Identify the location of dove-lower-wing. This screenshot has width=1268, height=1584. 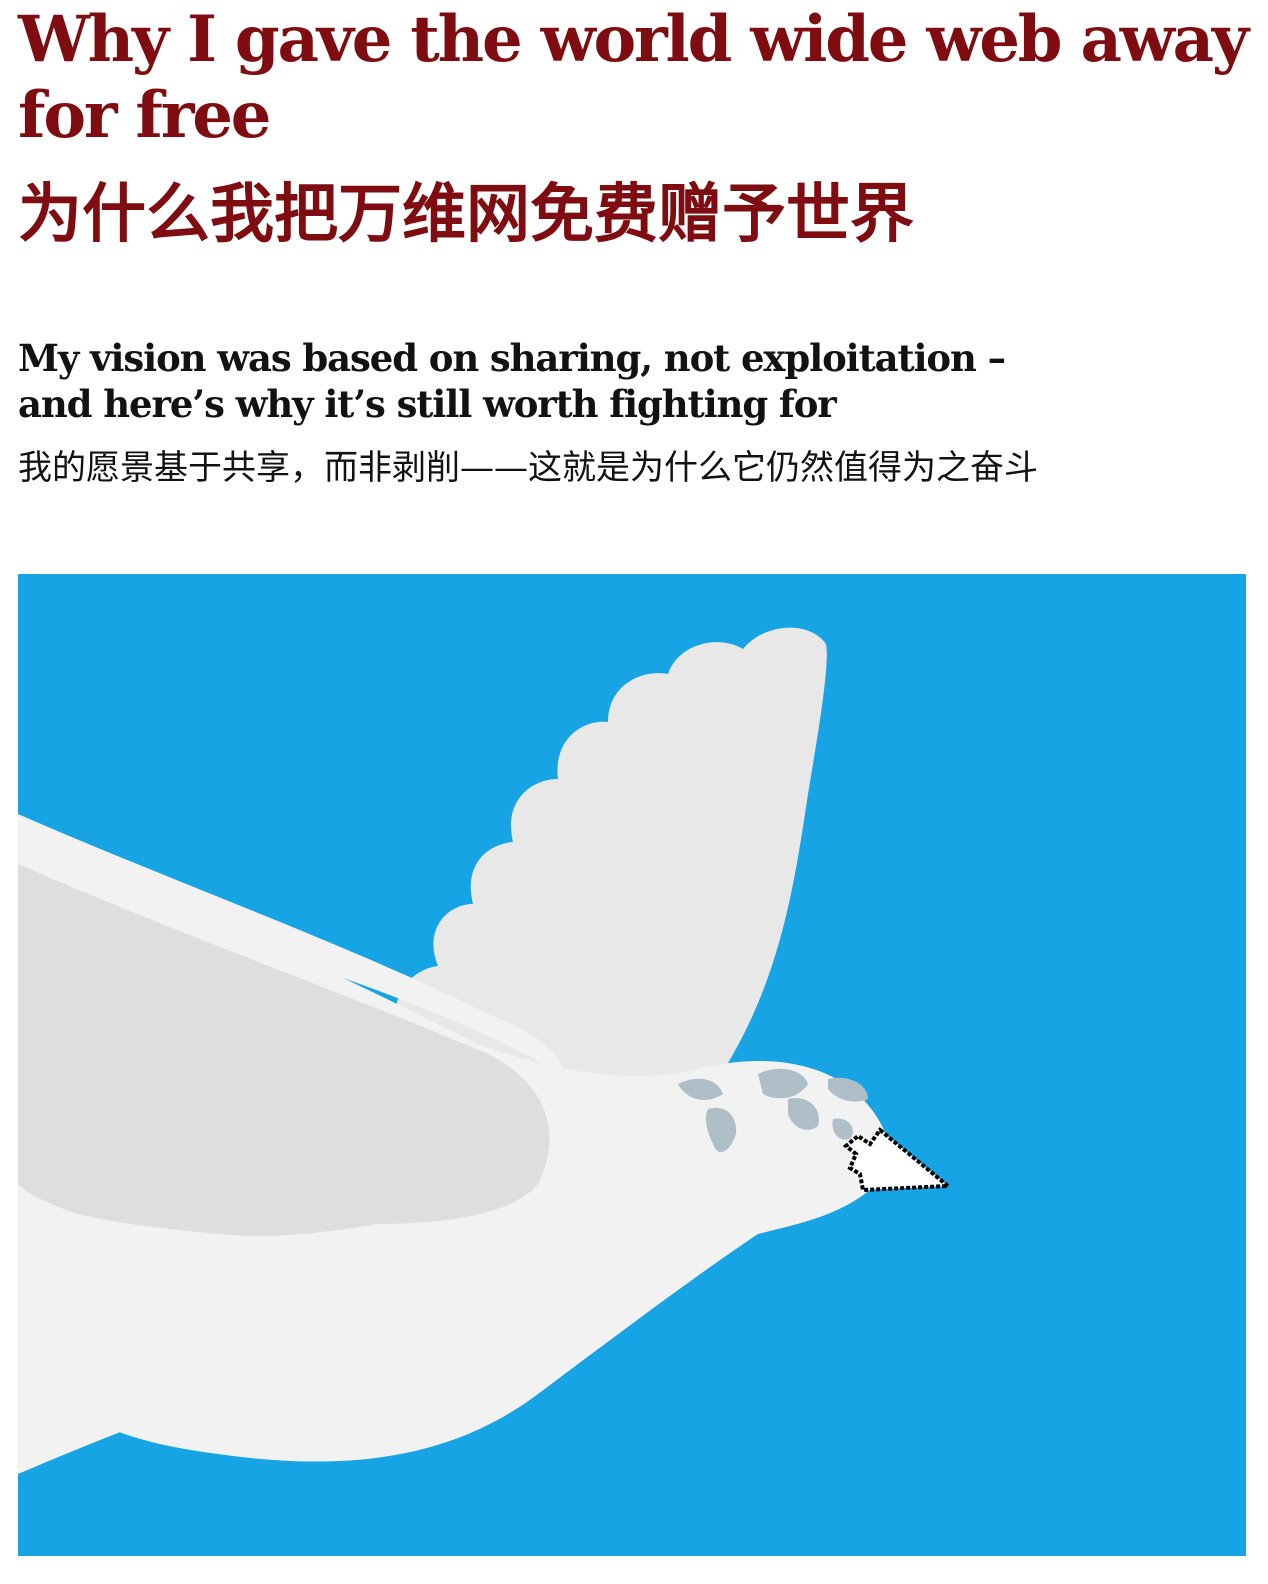
(284, 1050).